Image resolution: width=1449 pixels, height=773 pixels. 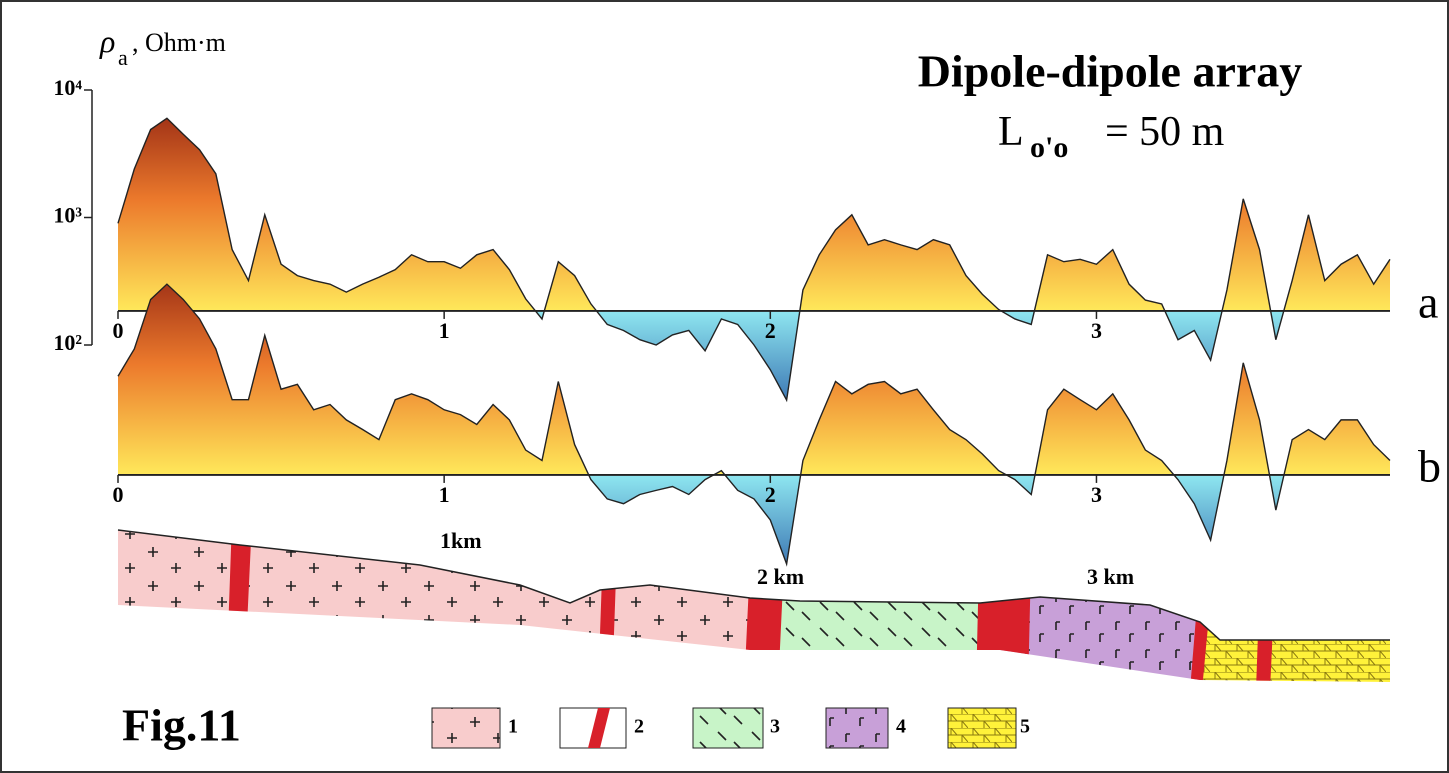 I want to click on series-label: a, so click(x=1428, y=301).